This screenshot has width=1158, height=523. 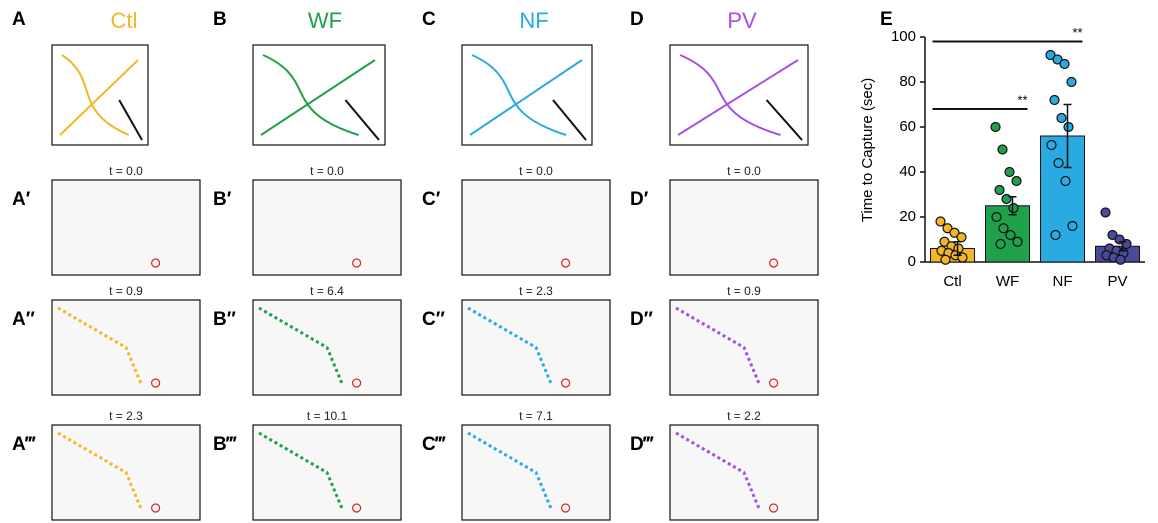 I want to click on x-tick-label: NF, so click(x=1063, y=281).